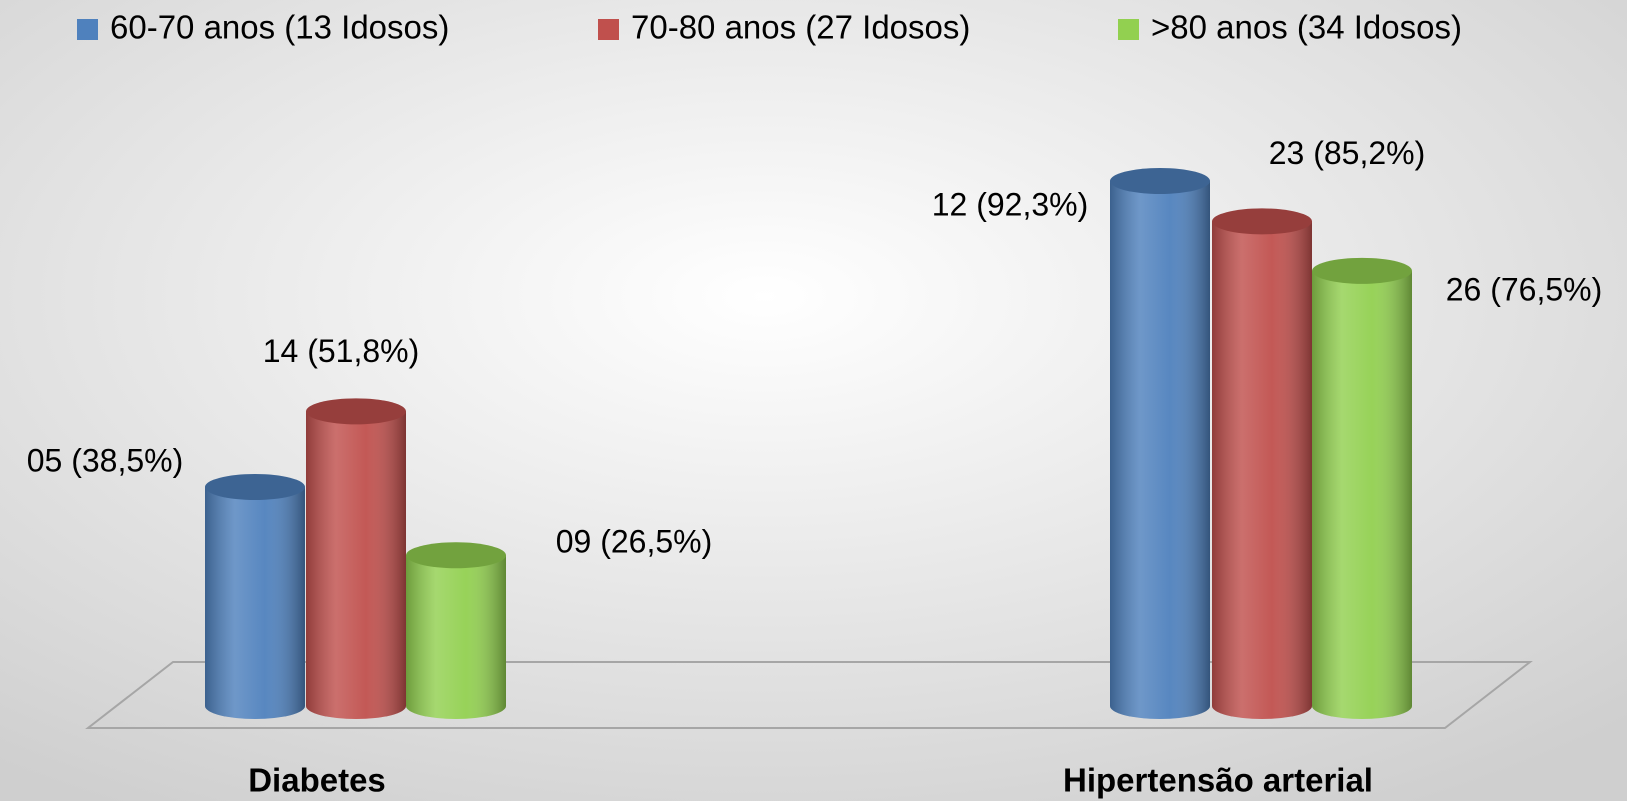 This screenshot has width=1627, height=806. I want to click on data-label: 12 (92,3%), so click(1010, 204).